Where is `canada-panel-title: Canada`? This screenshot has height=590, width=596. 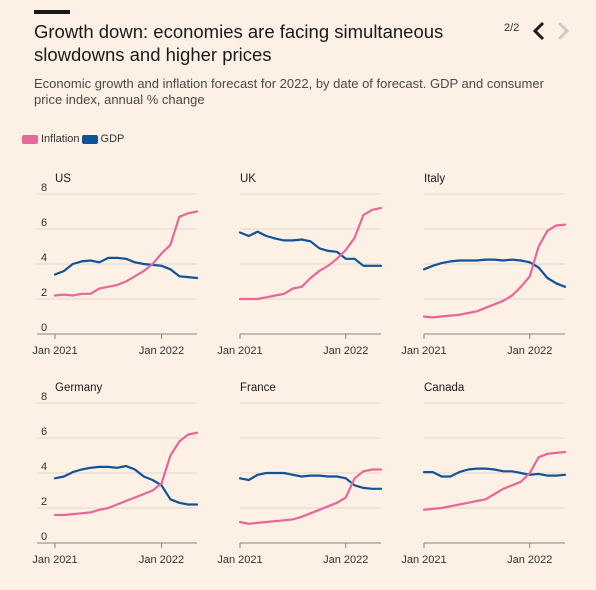
canada-panel-title: Canada is located at coordinates (444, 388).